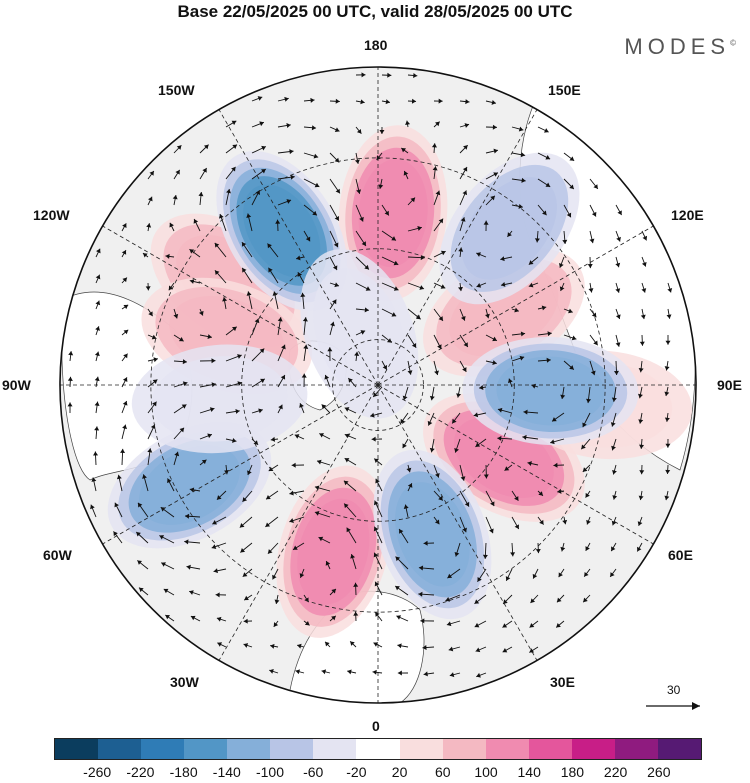  I want to click on colorbar-tick-label: -60, so click(313, 772).